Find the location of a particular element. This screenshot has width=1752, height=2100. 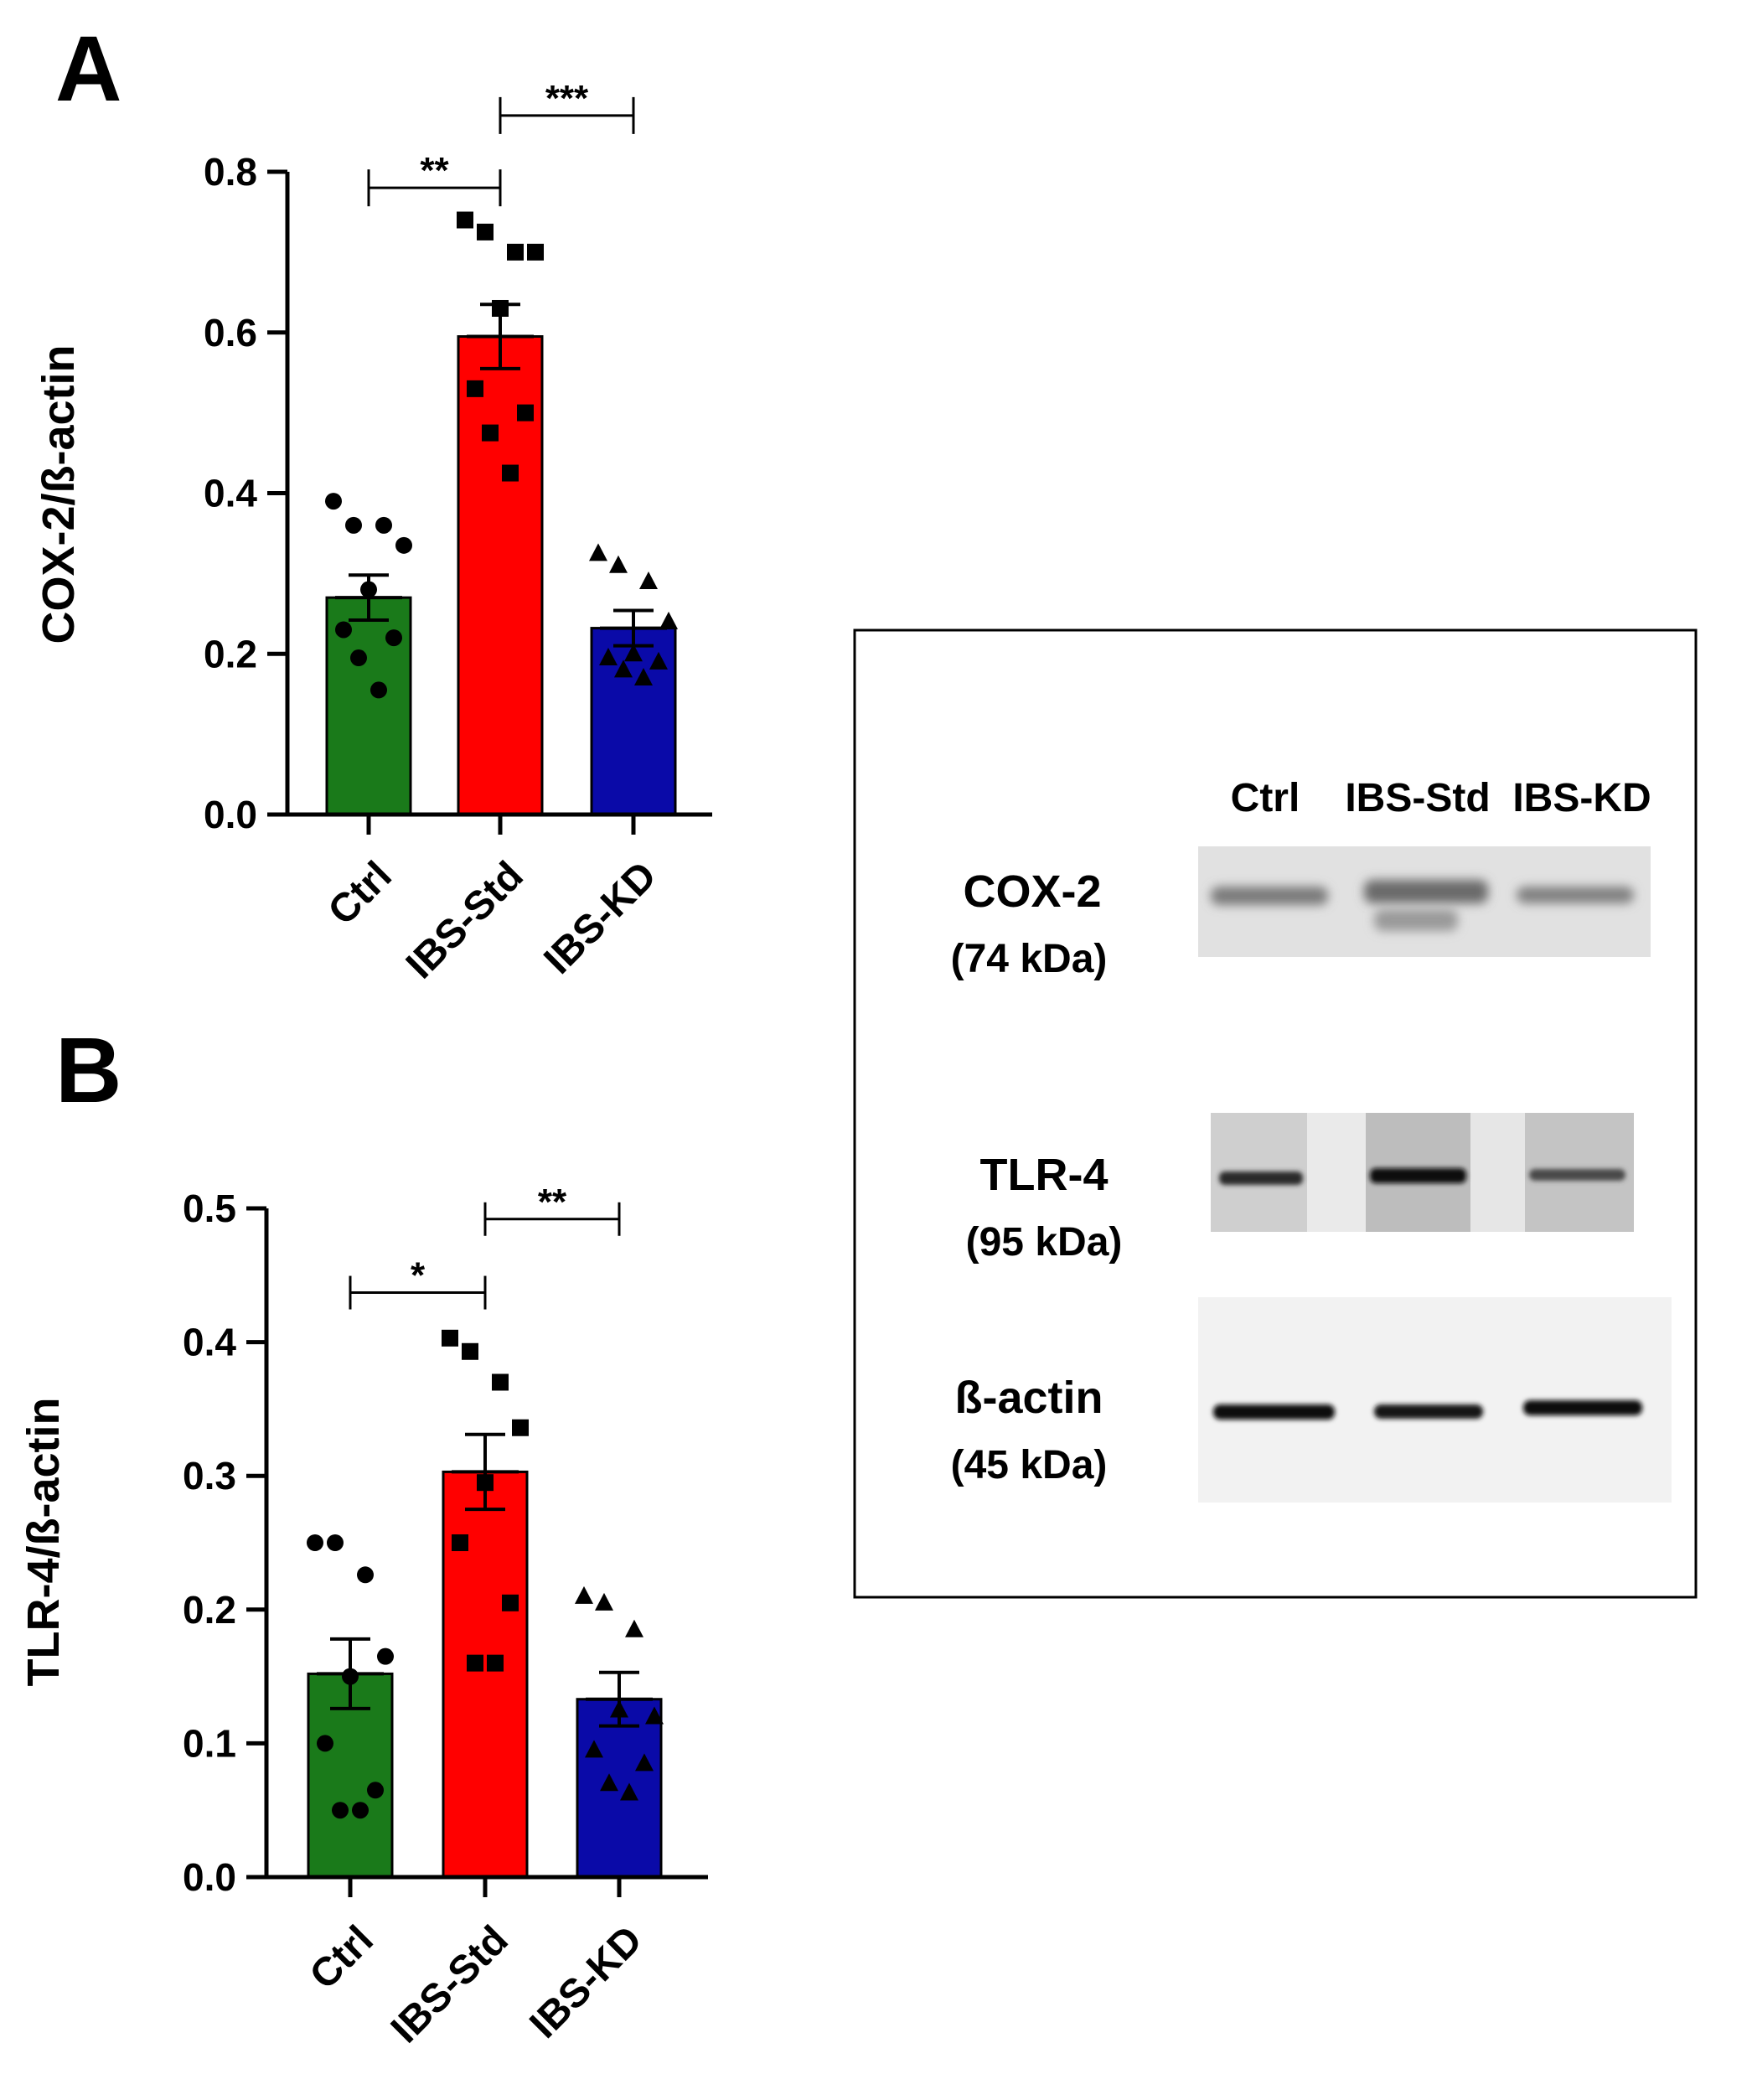

blot-lane-label-ctrl: Ctrl is located at coordinates (1266, 798).